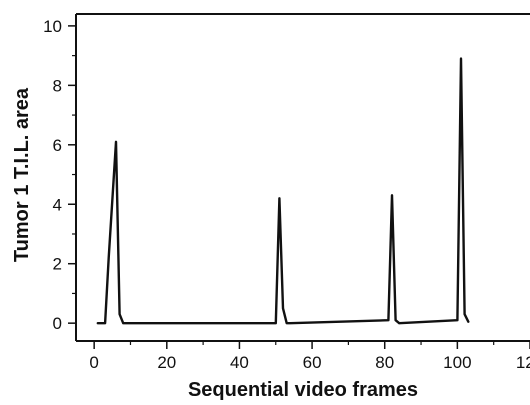  What do you see at coordinates (57, 85) in the screenshot?
I see `y-tick-label: 8` at bounding box center [57, 85].